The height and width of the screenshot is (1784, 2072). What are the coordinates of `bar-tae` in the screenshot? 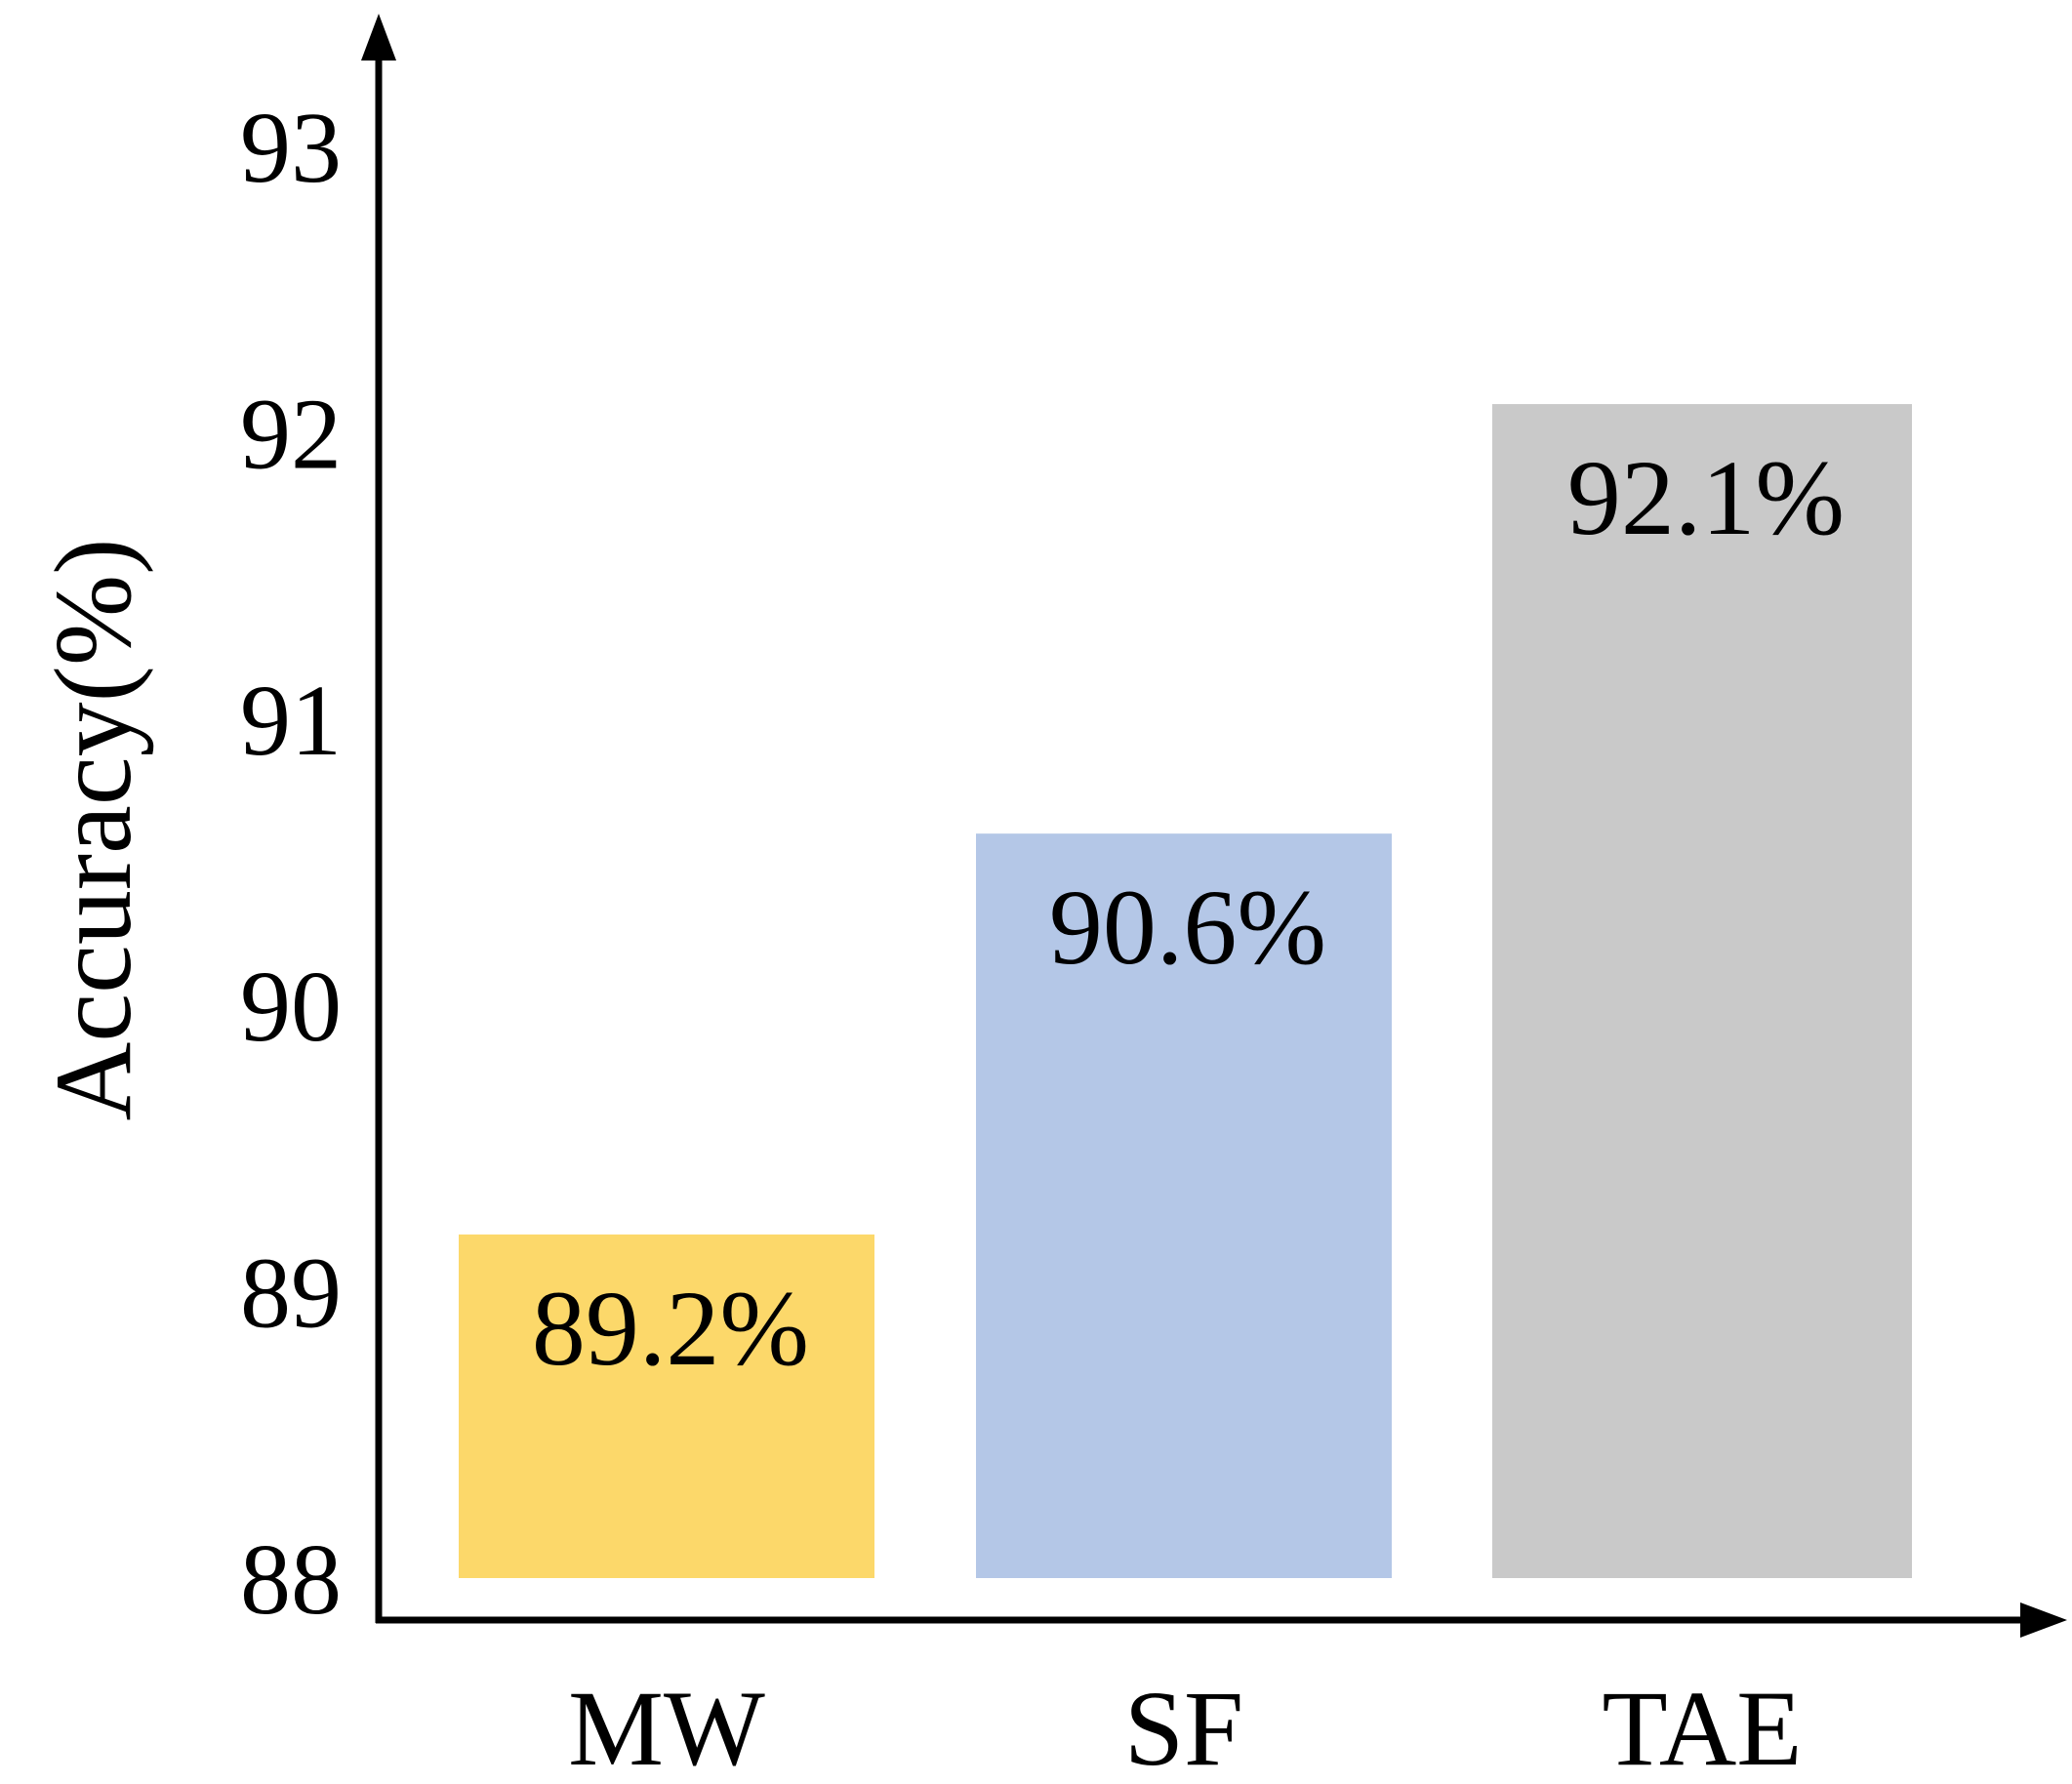 It's located at (1702, 991).